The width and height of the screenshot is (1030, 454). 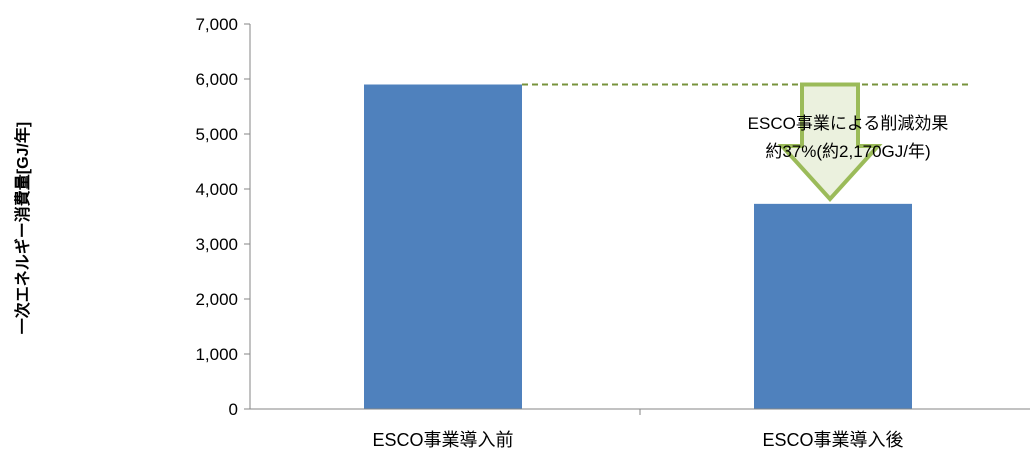 I want to click on y-tick-label: 3,000, so click(x=216, y=244).